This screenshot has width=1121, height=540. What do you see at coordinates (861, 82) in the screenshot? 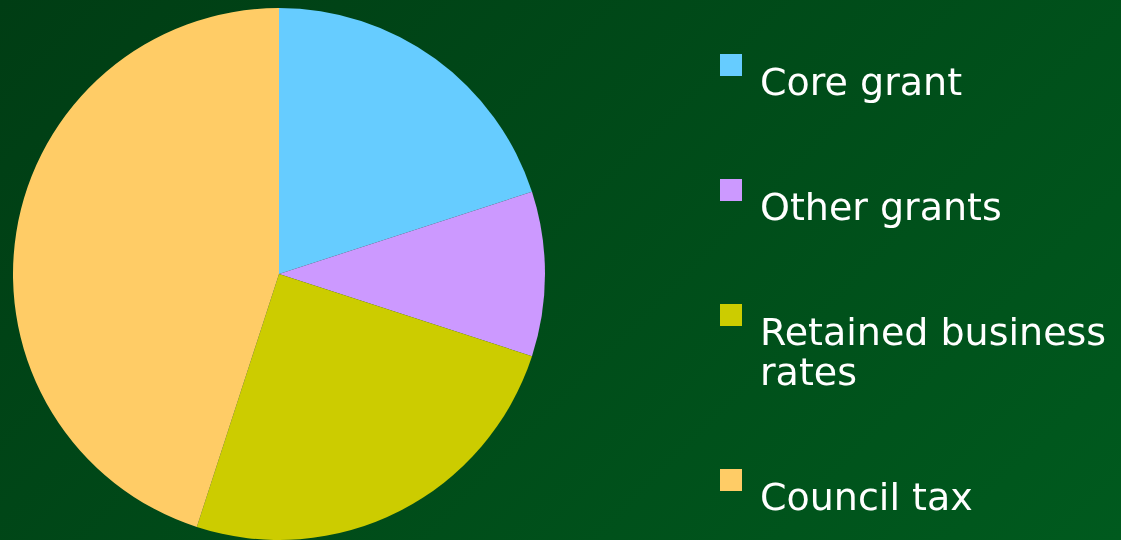
I see `legend-label: Core grant` at bounding box center [861, 82].